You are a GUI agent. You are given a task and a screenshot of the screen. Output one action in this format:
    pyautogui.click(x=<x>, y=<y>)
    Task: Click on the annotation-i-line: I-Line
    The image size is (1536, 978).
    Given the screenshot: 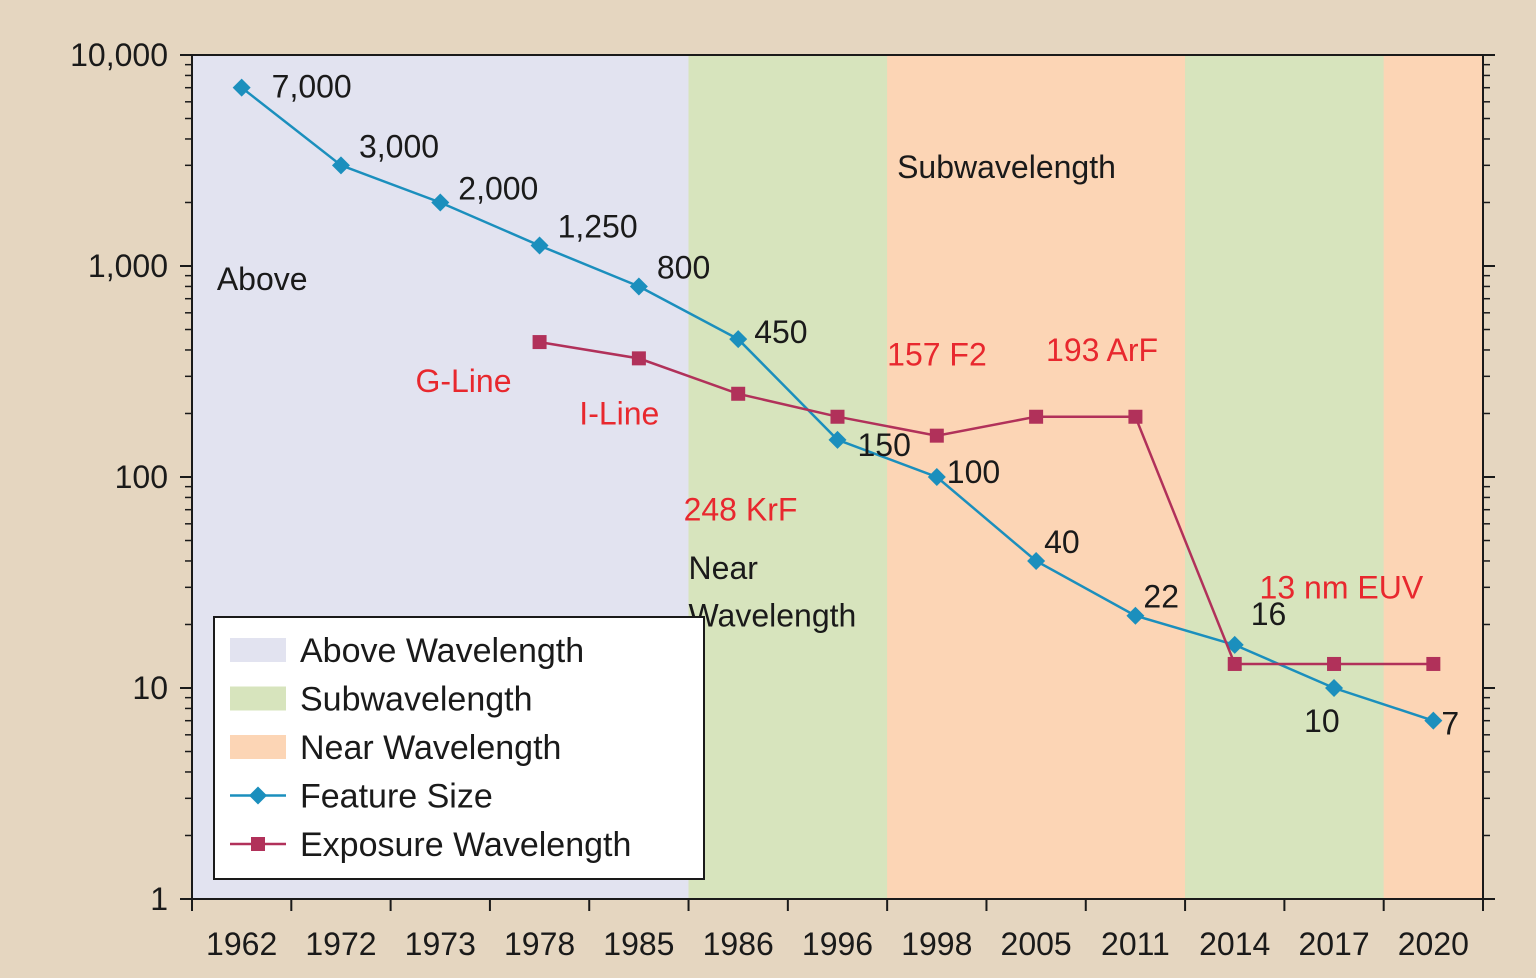 What is the action you would take?
    pyautogui.click(x=619, y=413)
    